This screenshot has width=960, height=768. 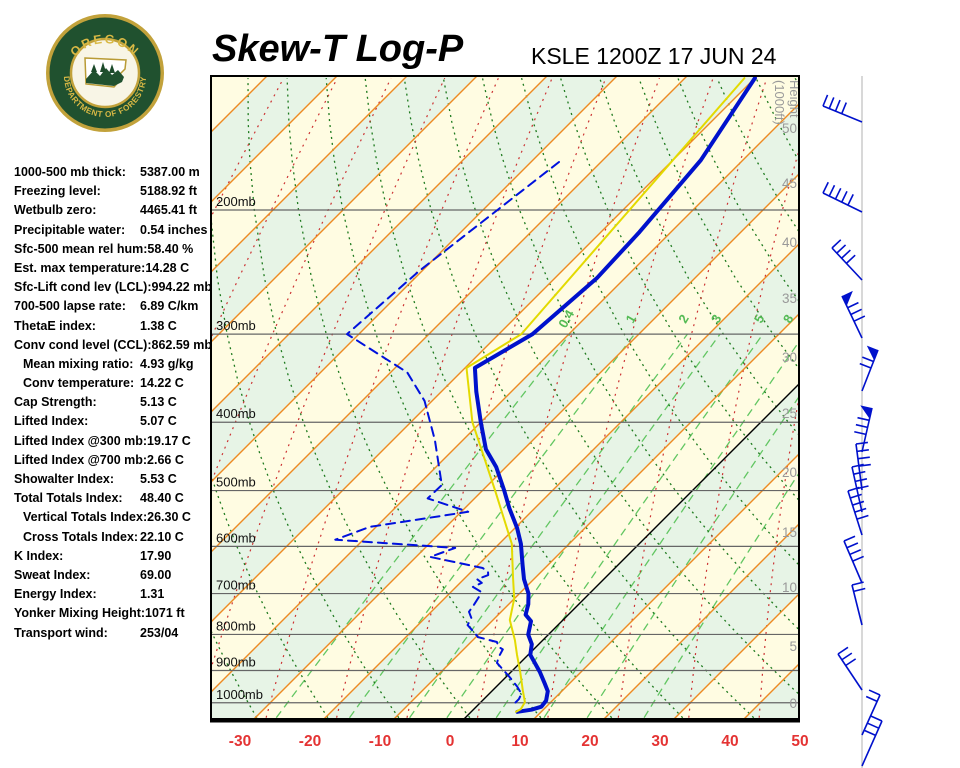 I want to click on pressure-label: 900mb, so click(x=236, y=662).